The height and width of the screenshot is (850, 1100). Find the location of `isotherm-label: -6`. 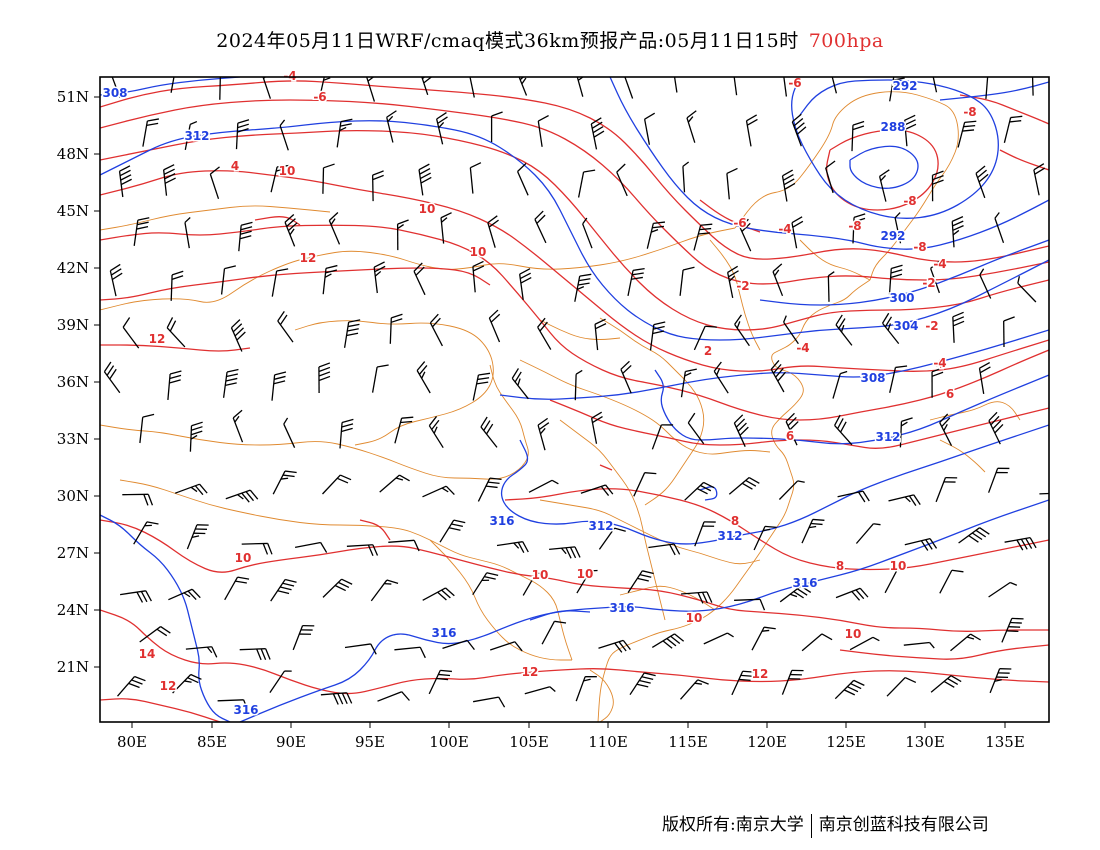

isotherm-label: -6 is located at coordinates (794, 83).